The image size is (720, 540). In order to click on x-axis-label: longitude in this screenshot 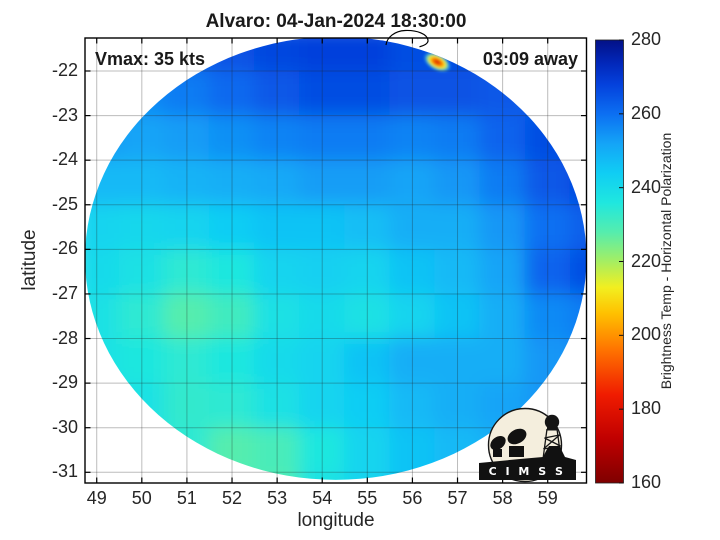, I will do `click(336, 520)`.